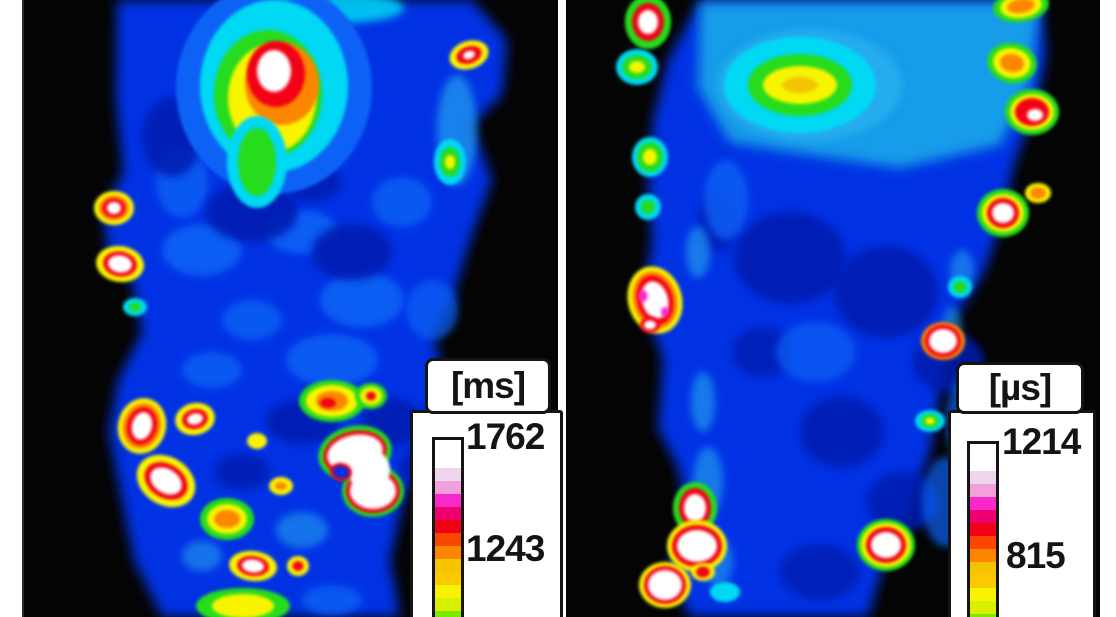 Image resolution: width=1116 pixels, height=617 pixels. Describe the element at coordinates (1036, 555) in the screenshot. I see `colorbar-tick-mid-right: 815` at that location.